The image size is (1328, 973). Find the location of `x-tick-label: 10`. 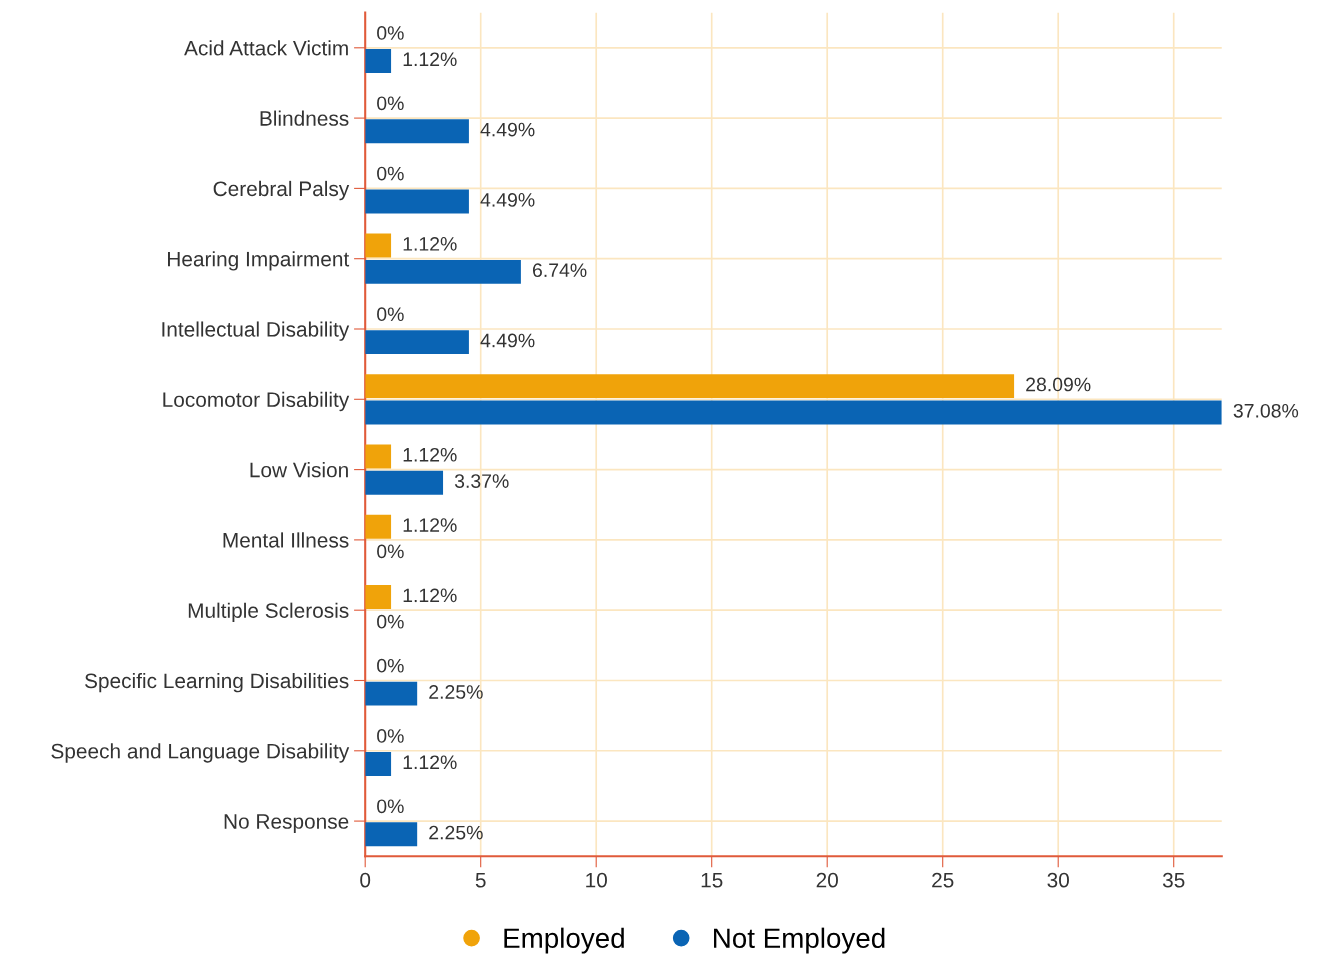

x-tick-label: 10 is located at coordinates (596, 880).